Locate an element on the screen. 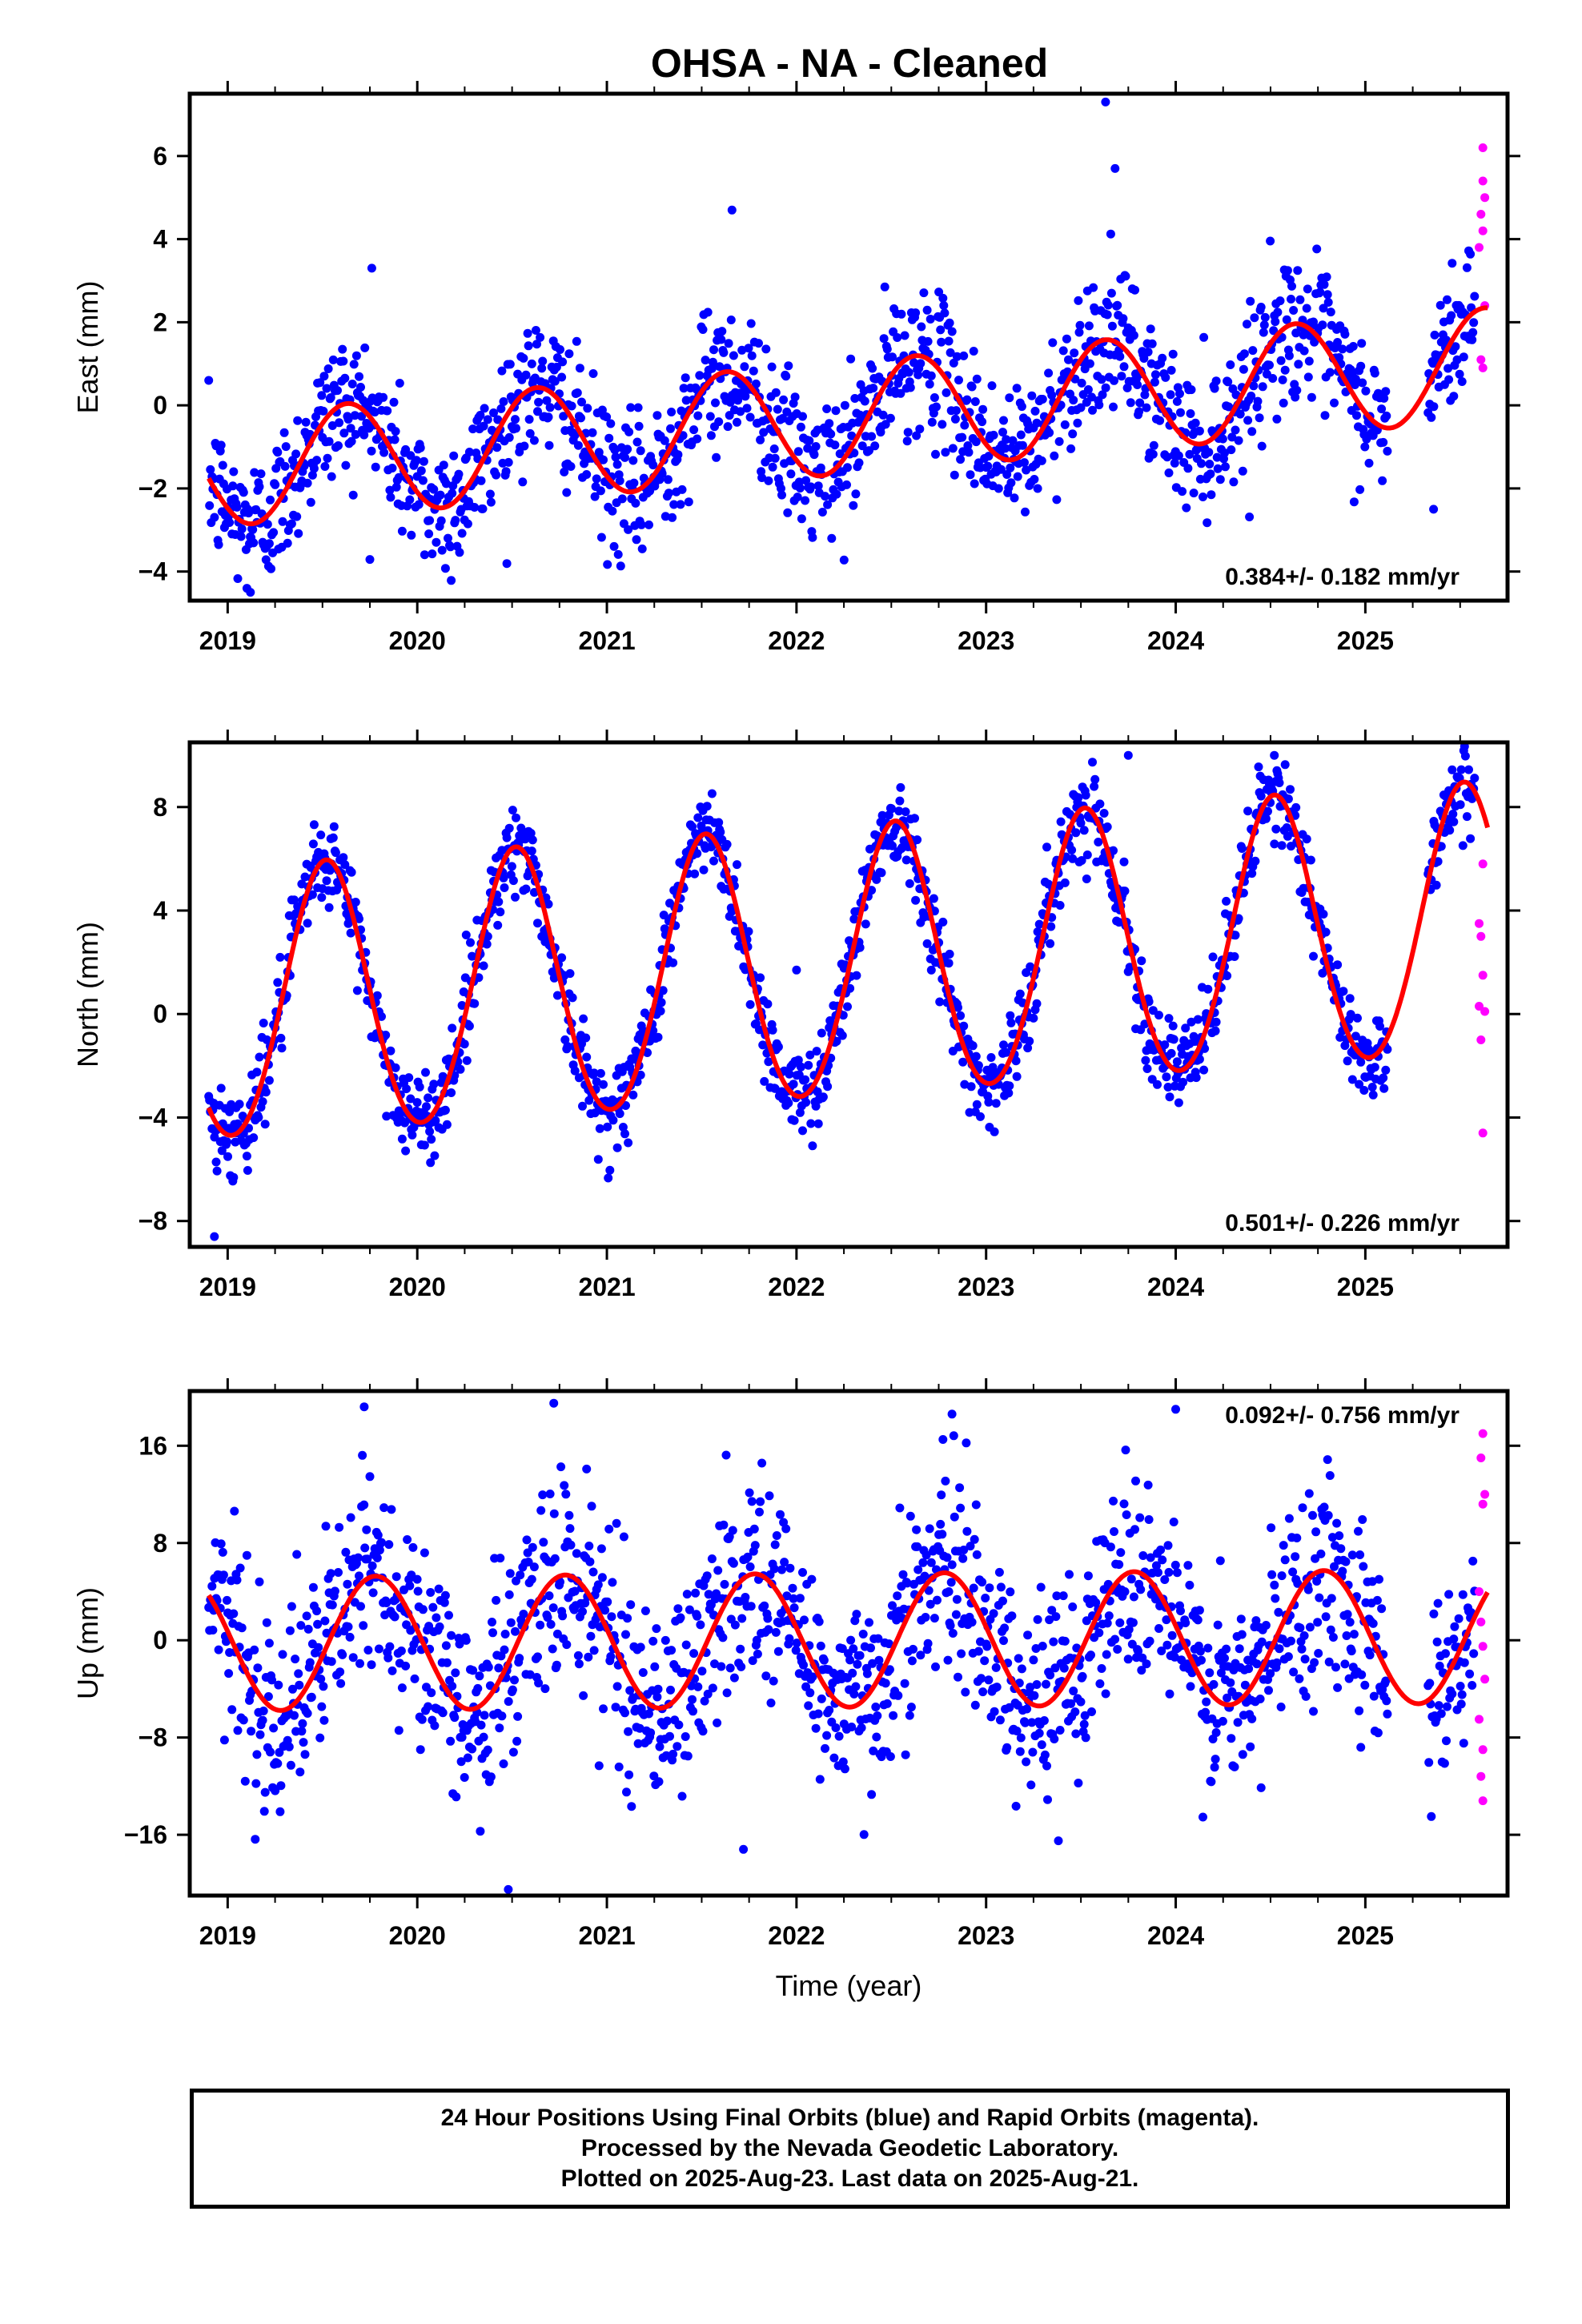  x-tick-label: 2021 is located at coordinates (606, 1936).